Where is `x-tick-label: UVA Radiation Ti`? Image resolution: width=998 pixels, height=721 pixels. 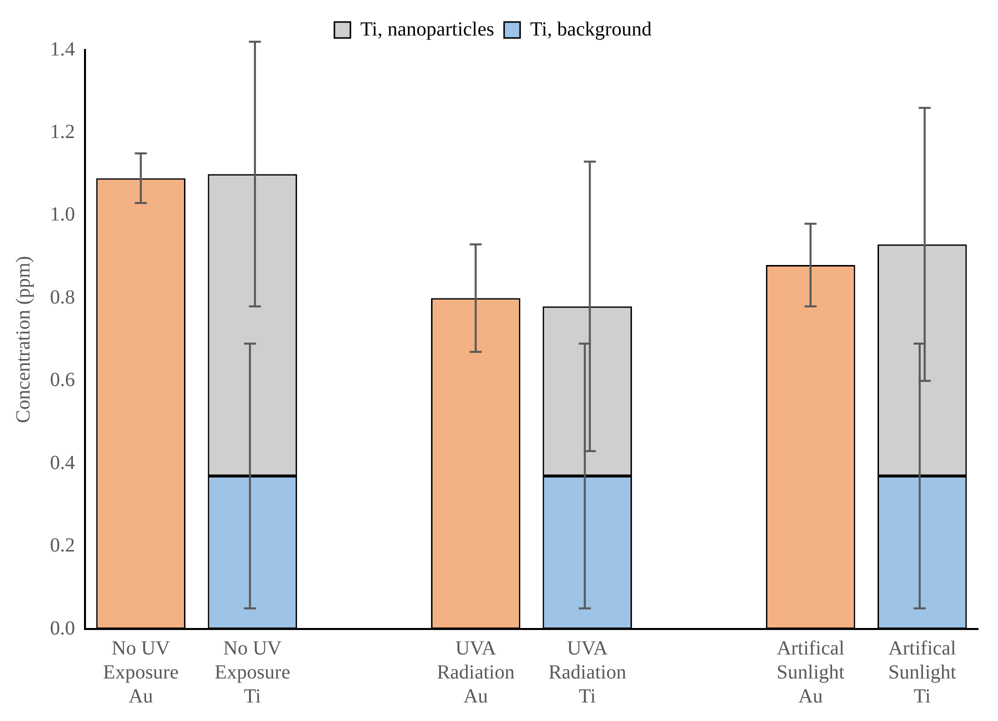
x-tick-label: UVA Radiation Ti is located at coordinates (587, 672).